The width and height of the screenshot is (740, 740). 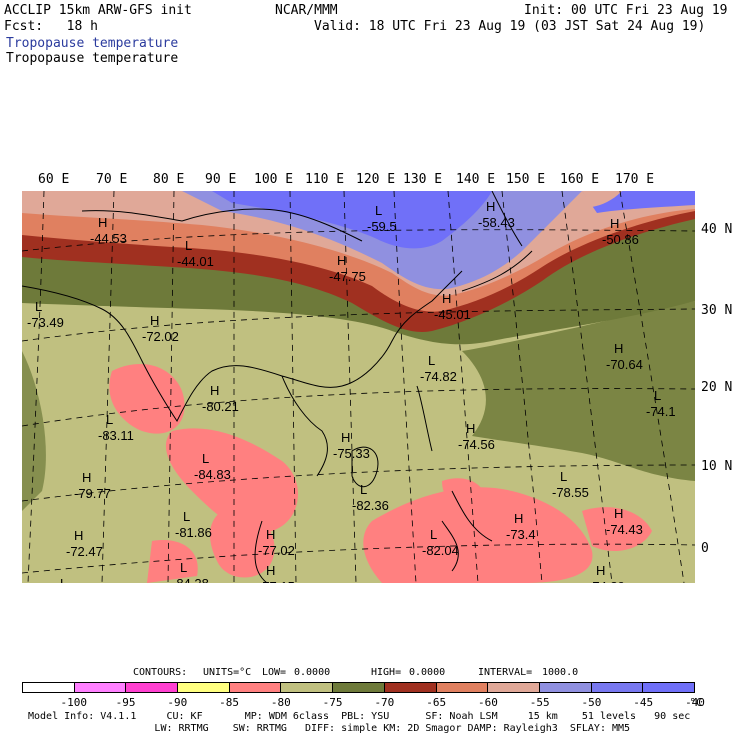 What do you see at coordinates (476, 436) in the screenshot?
I see `high-marker: H-74.56` at bounding box center [476, 436].